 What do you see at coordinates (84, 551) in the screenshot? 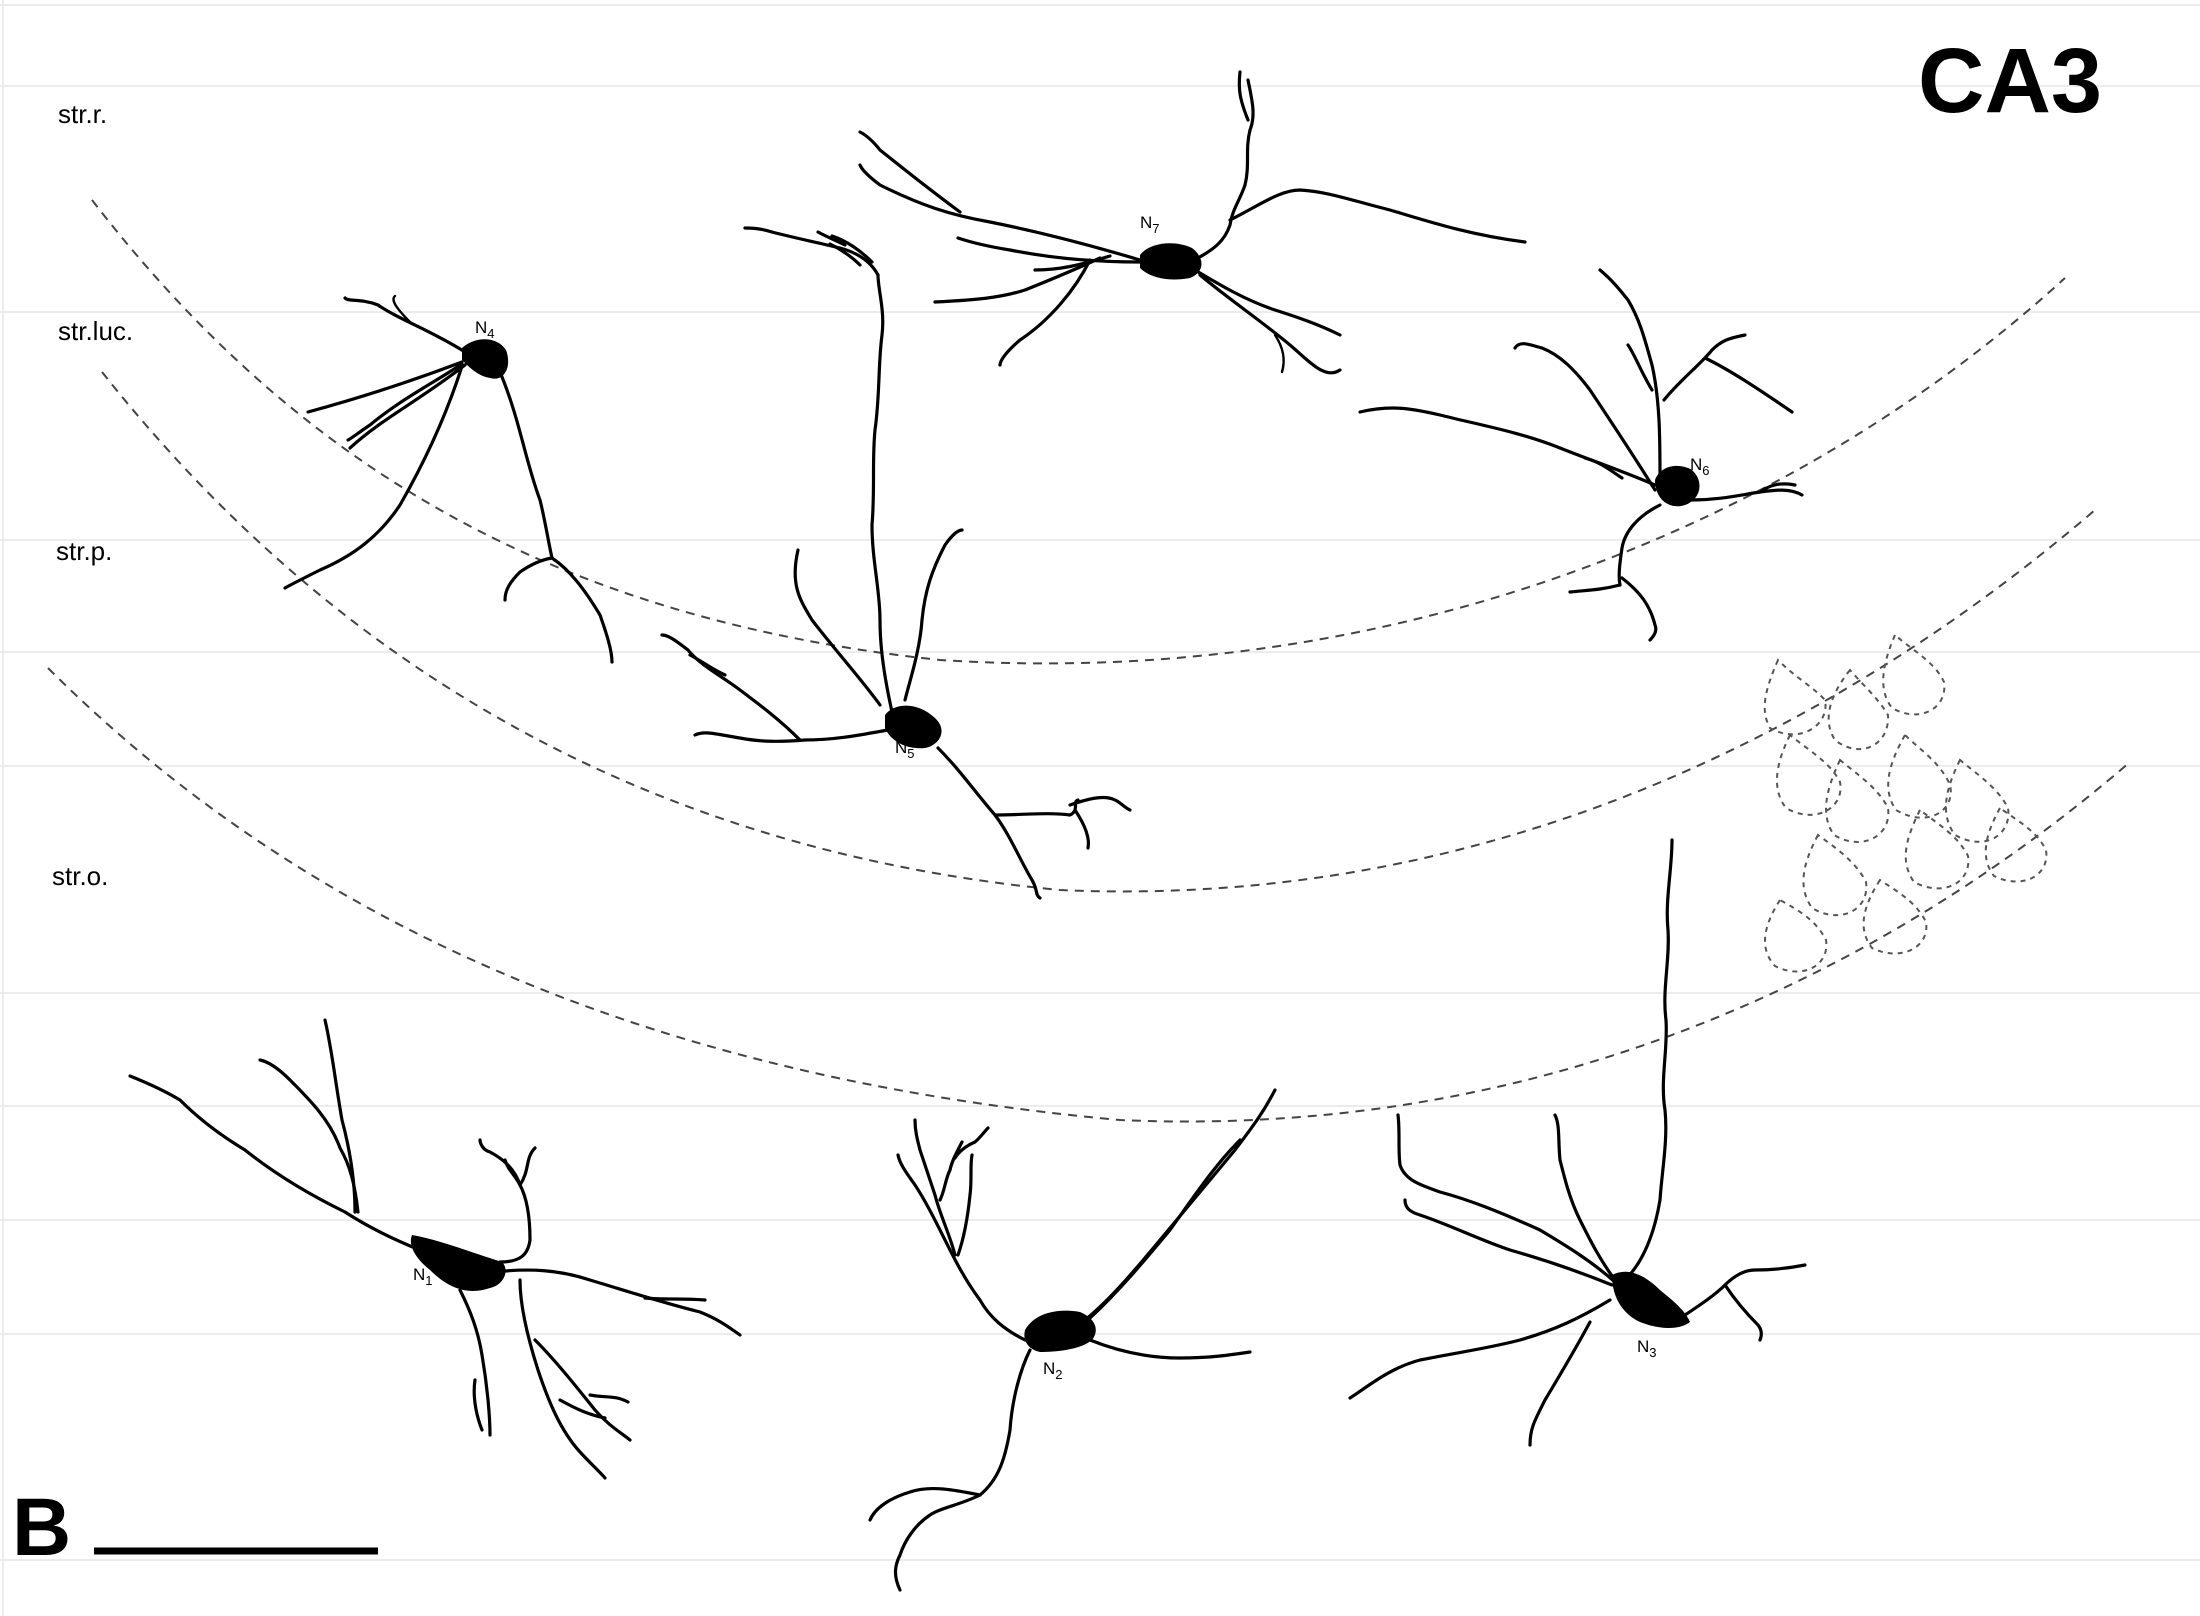
I see `layer-label-str-p: str.p.` at bounding box center [84, 551].